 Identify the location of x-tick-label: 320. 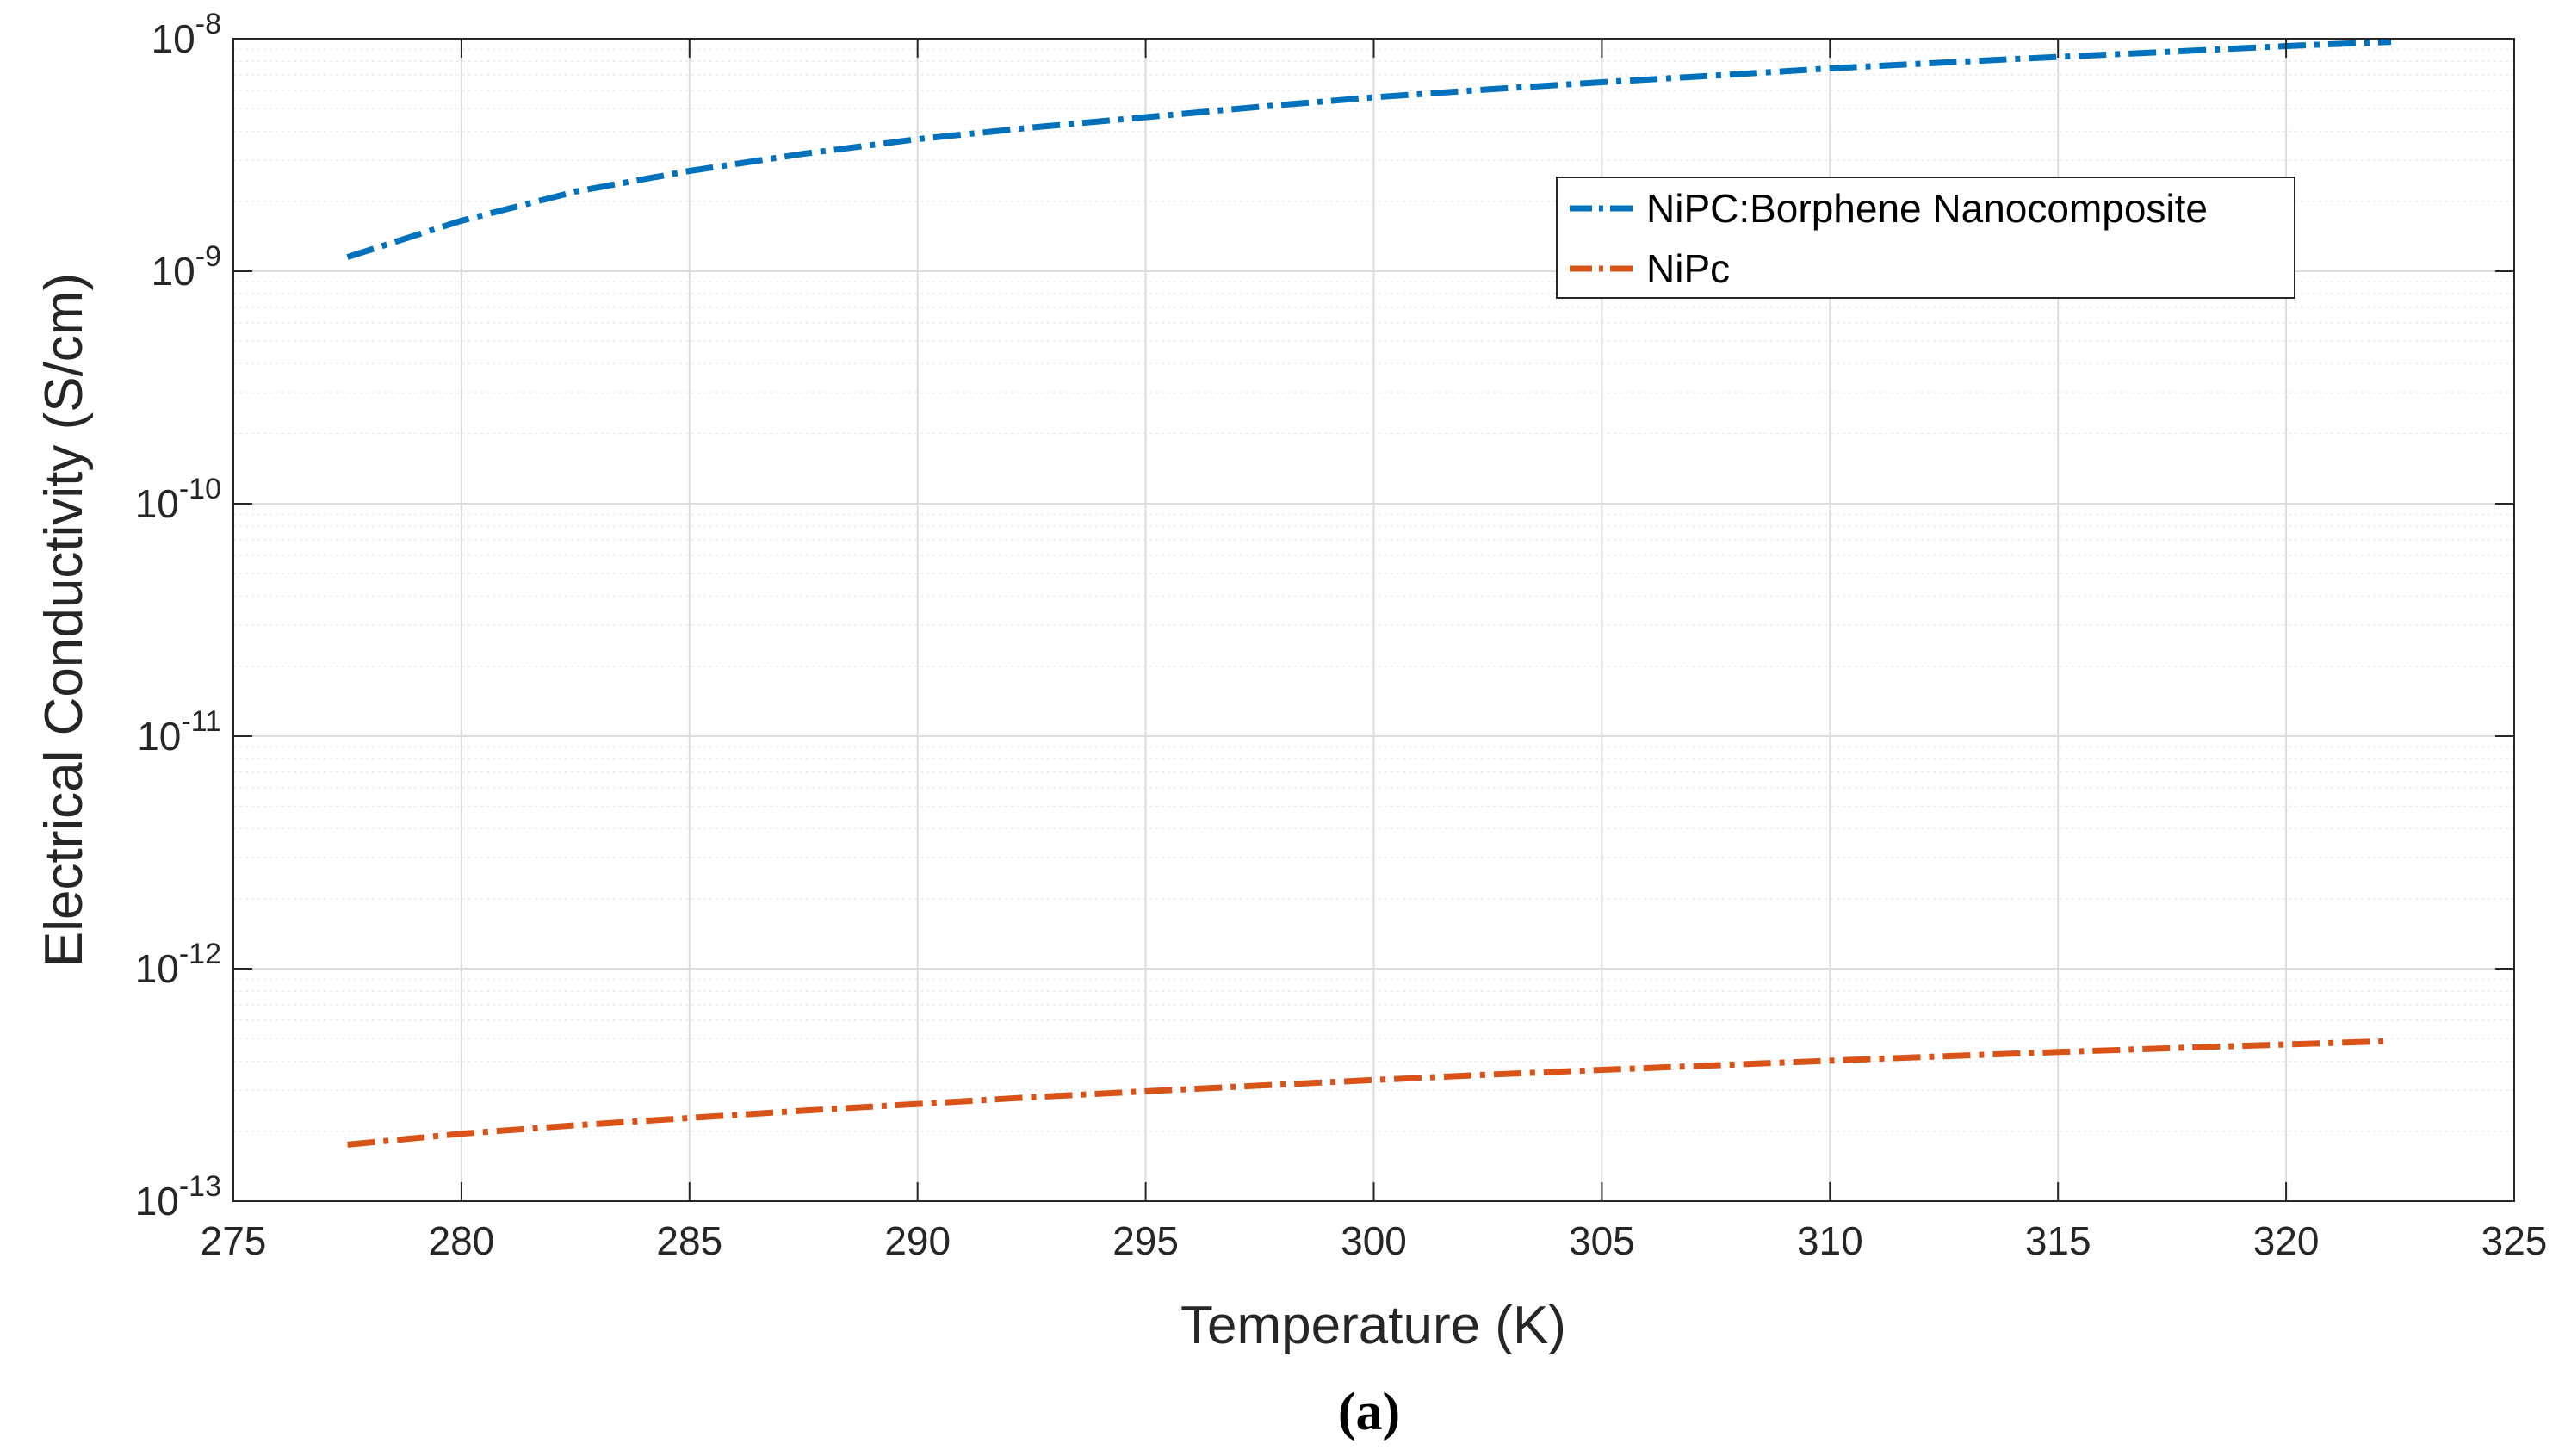
(2287, 1240).